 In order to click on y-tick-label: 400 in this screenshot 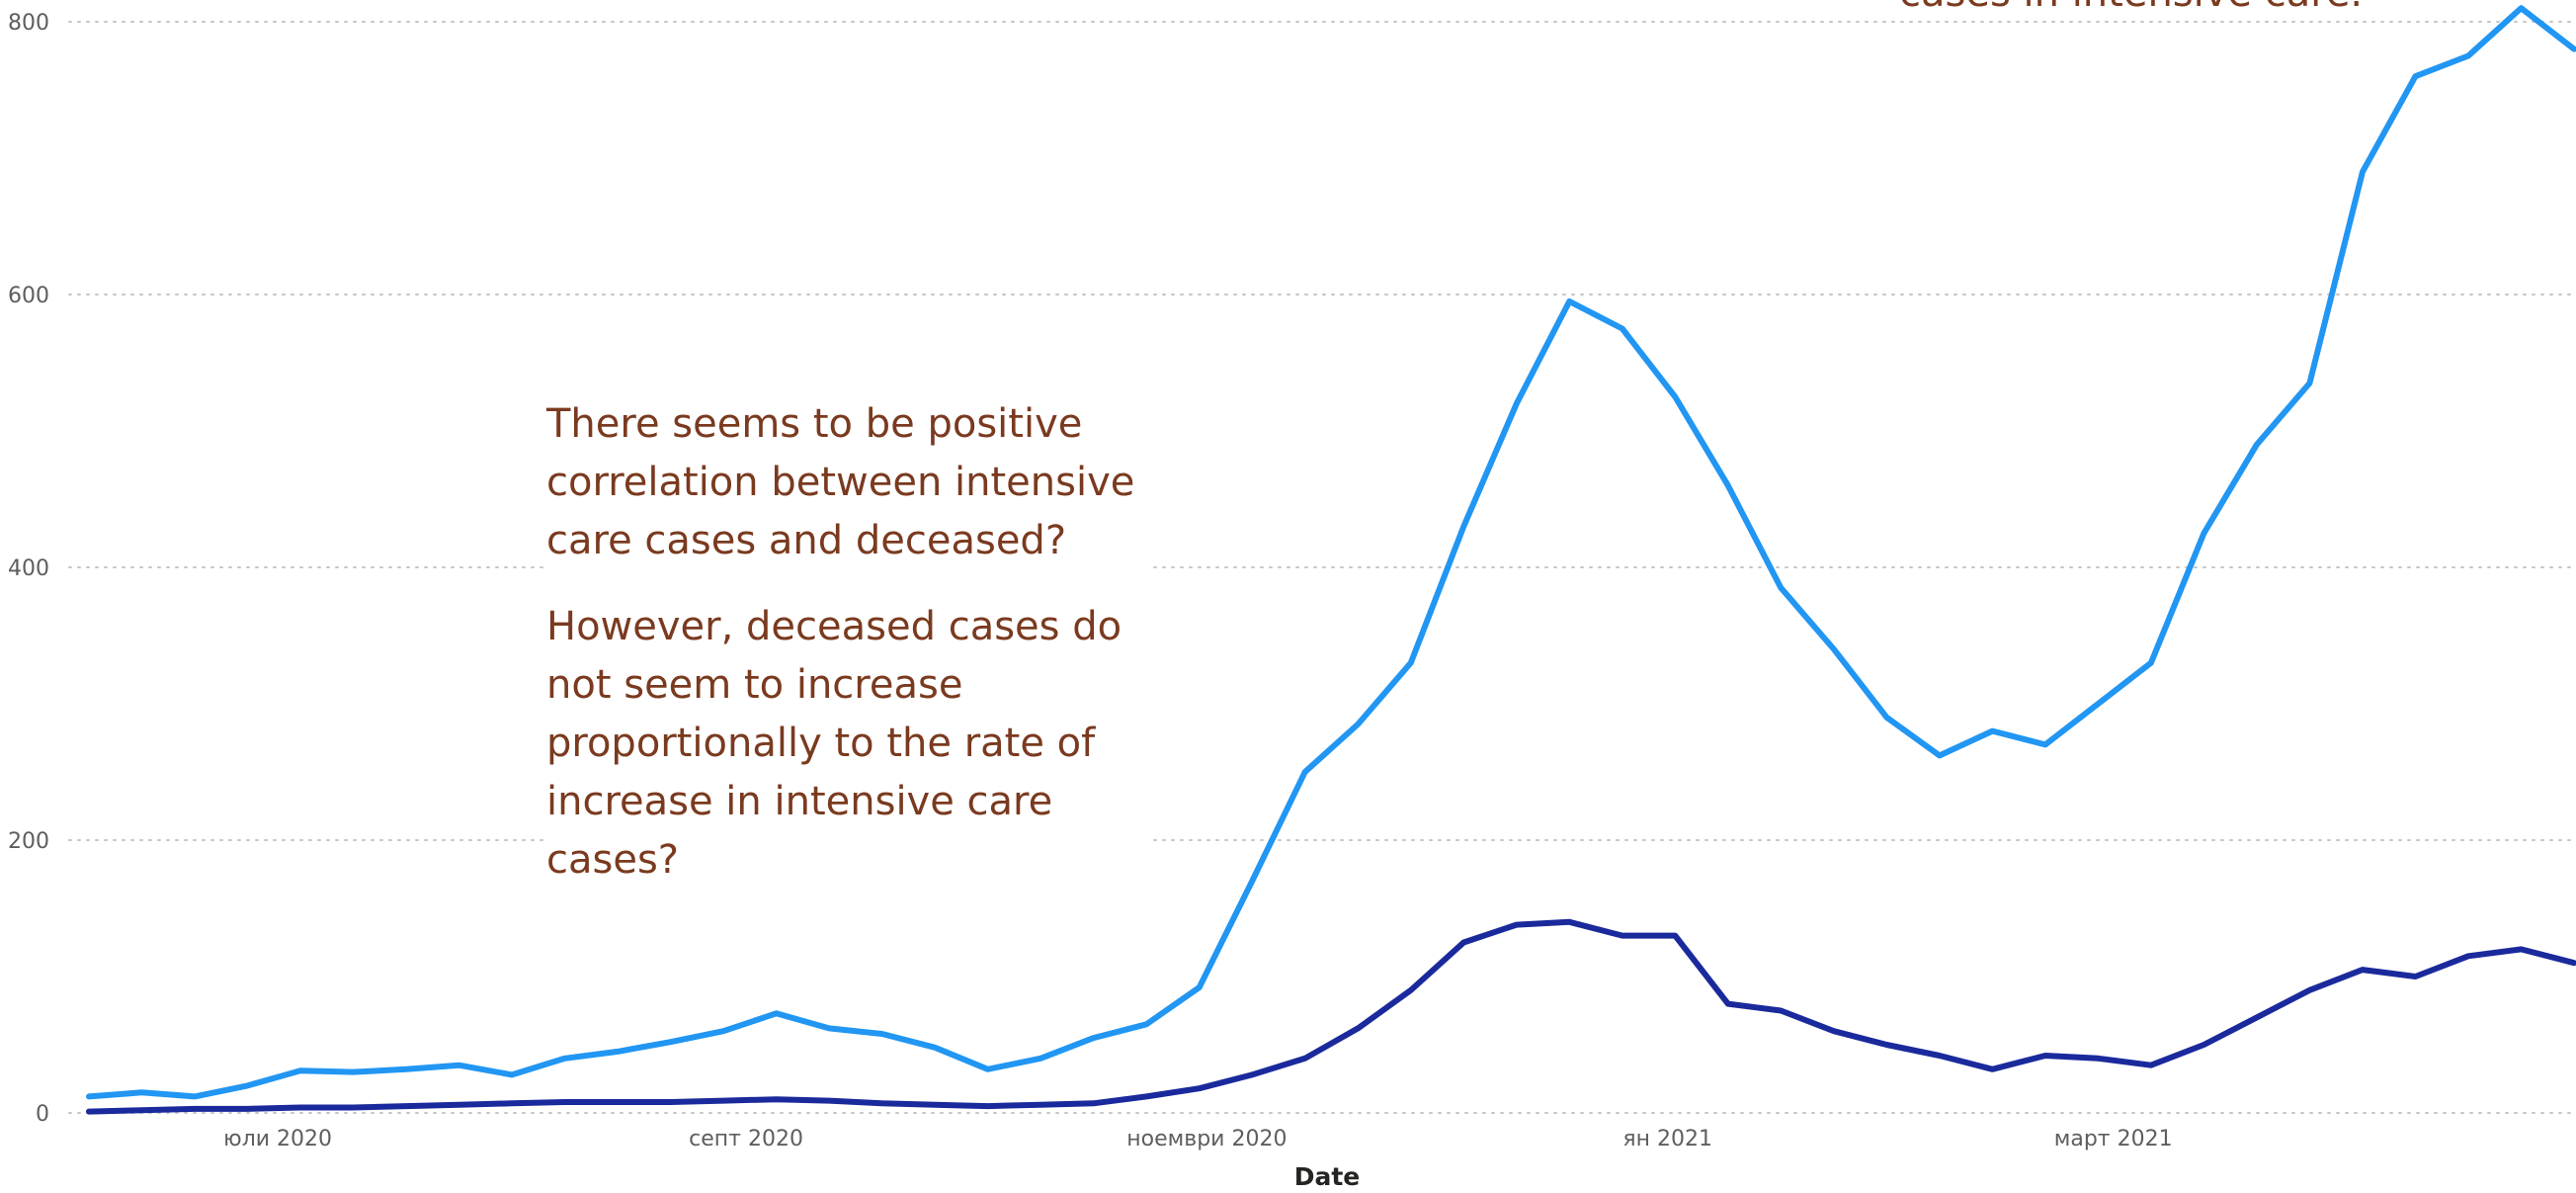, I will do `click(28, 568)`.